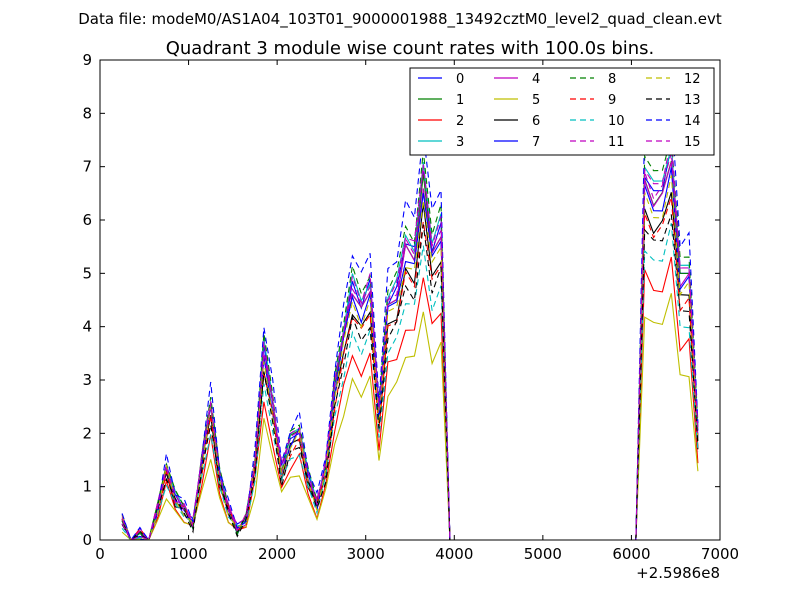 Image resolution: width=800 pixels, height=600 pixels. I want to click on legend-label-7: 7, so click(536, 142).